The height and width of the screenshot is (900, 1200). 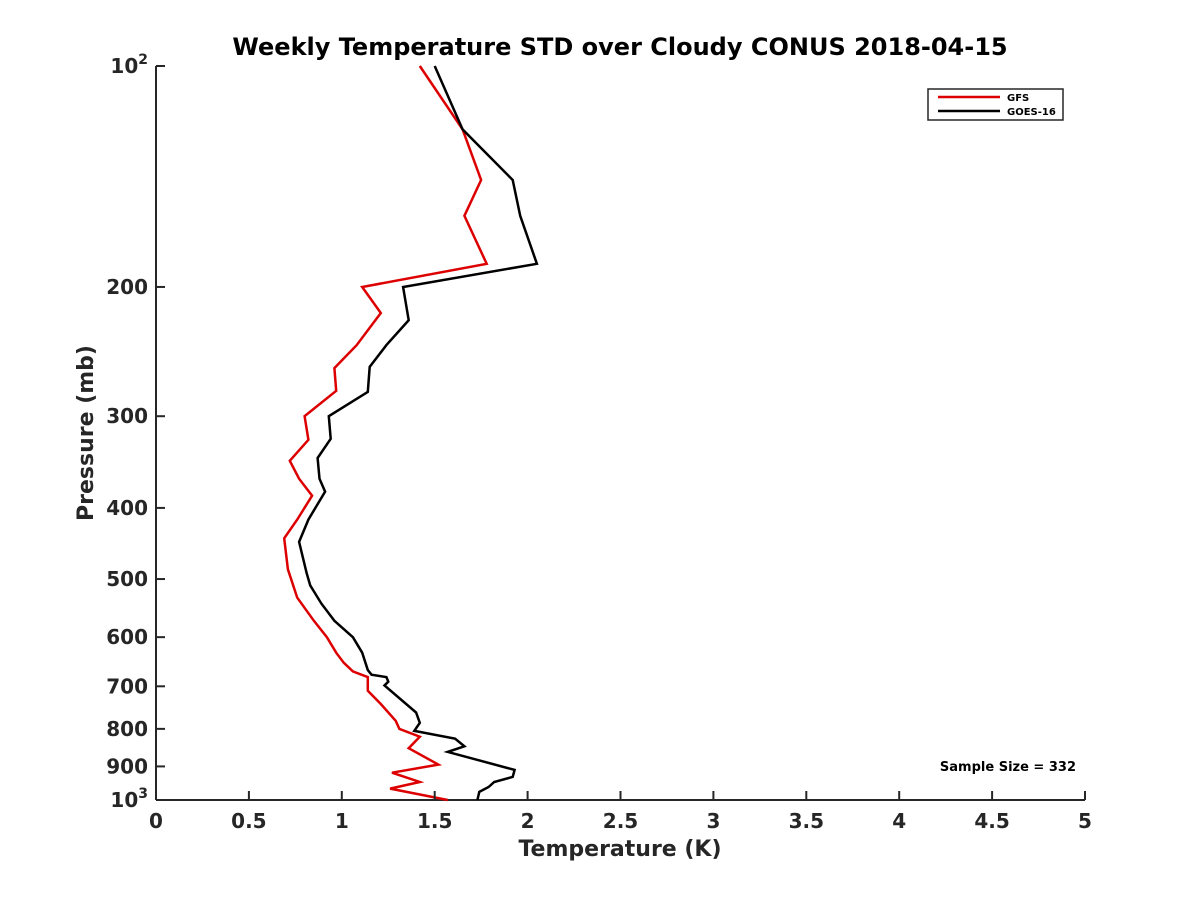 What do you see at coordinates (129, 65) in the screenshot?
I see `y-tick-label: 10²` at bounding box center [129, 65].